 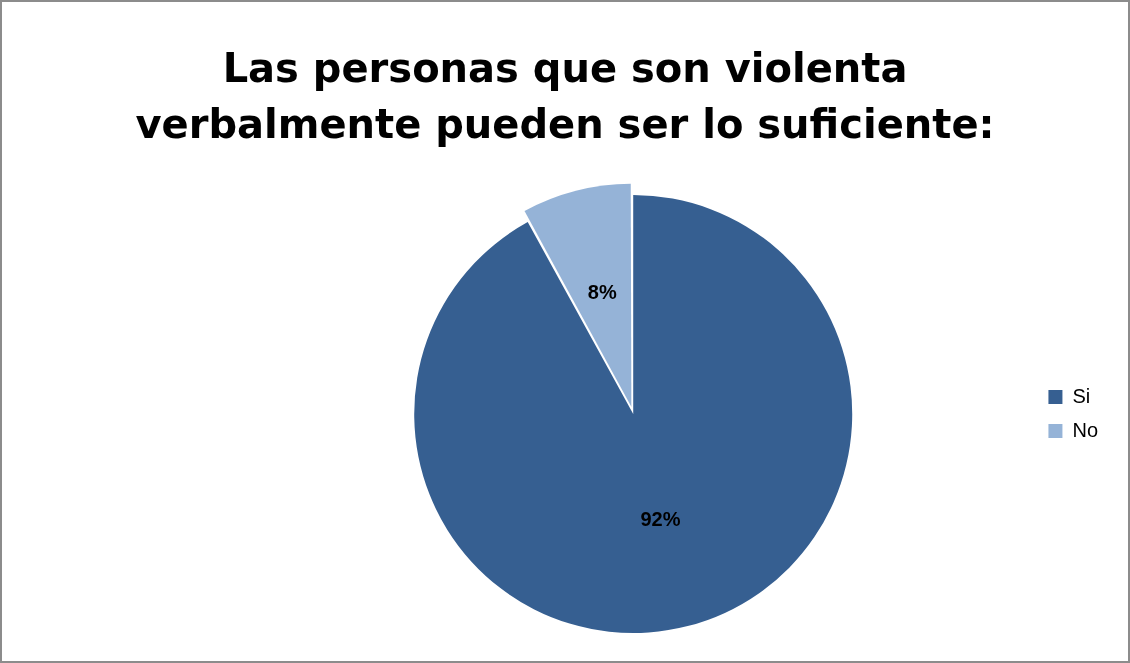 I want to click on data-label: 92%, so click(x=660, y=518).